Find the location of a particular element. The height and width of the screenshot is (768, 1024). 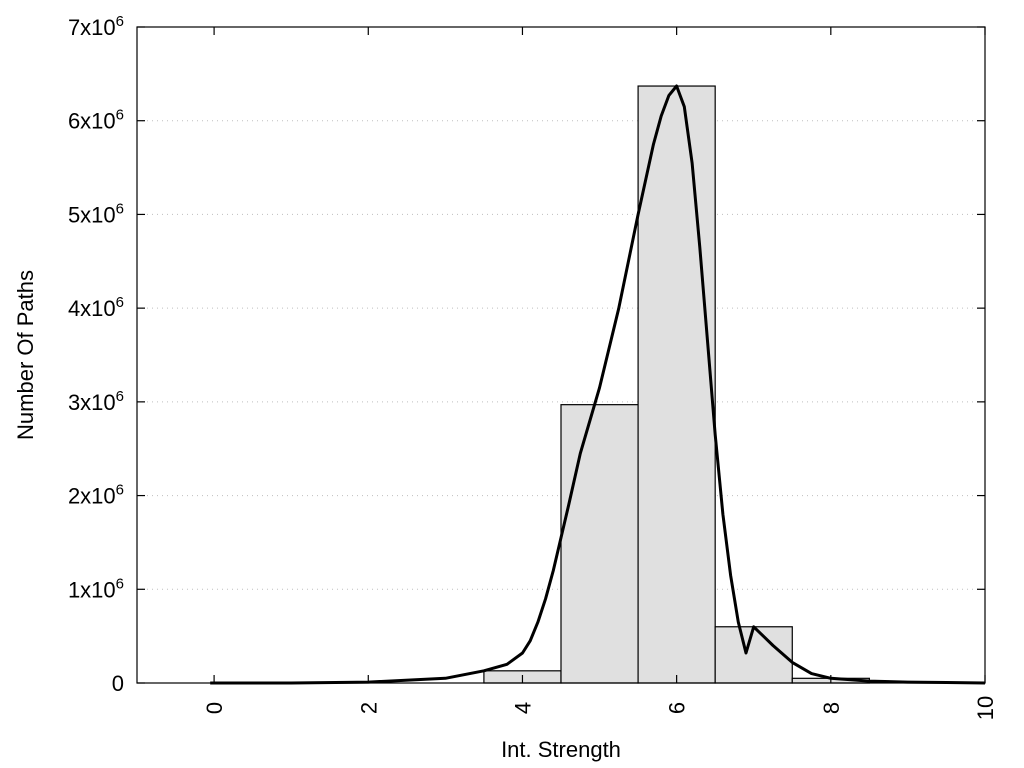

x-axis-title: Int. Strength is located at coordinates (561, 749).